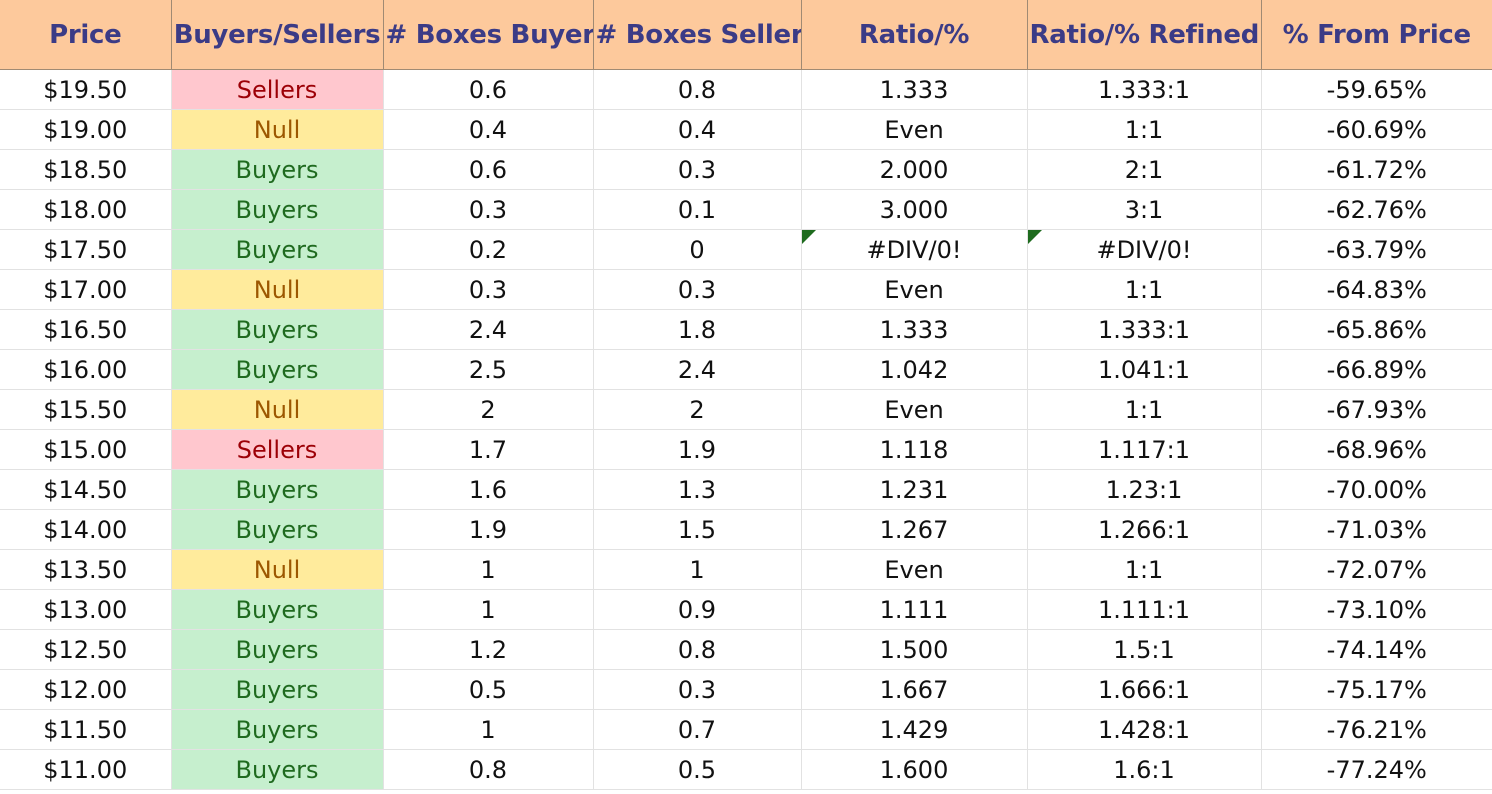 The image size is (1492, 794). Describe the element at coordinates (697, 489) in the screenshot. I see `boxes-sellers-cell: 1.3` at that location.